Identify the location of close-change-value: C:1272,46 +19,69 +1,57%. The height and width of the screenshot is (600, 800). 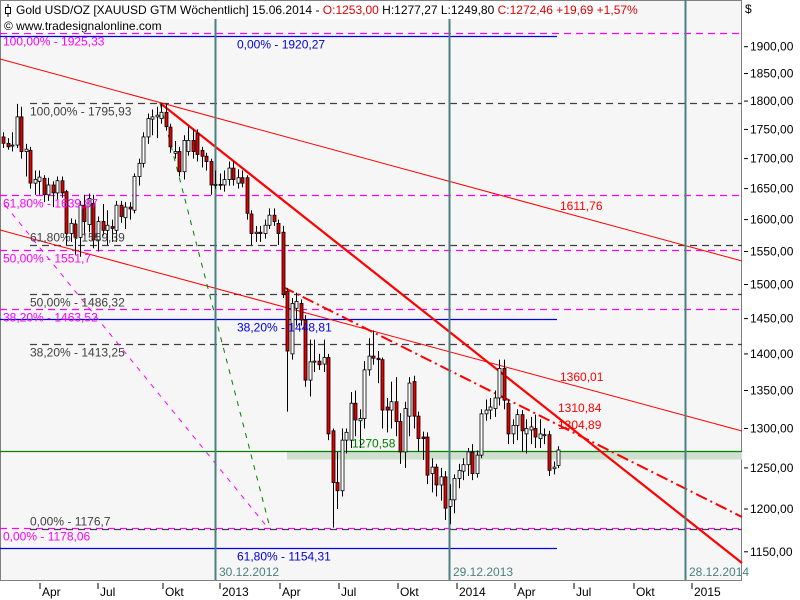
(568, 10).